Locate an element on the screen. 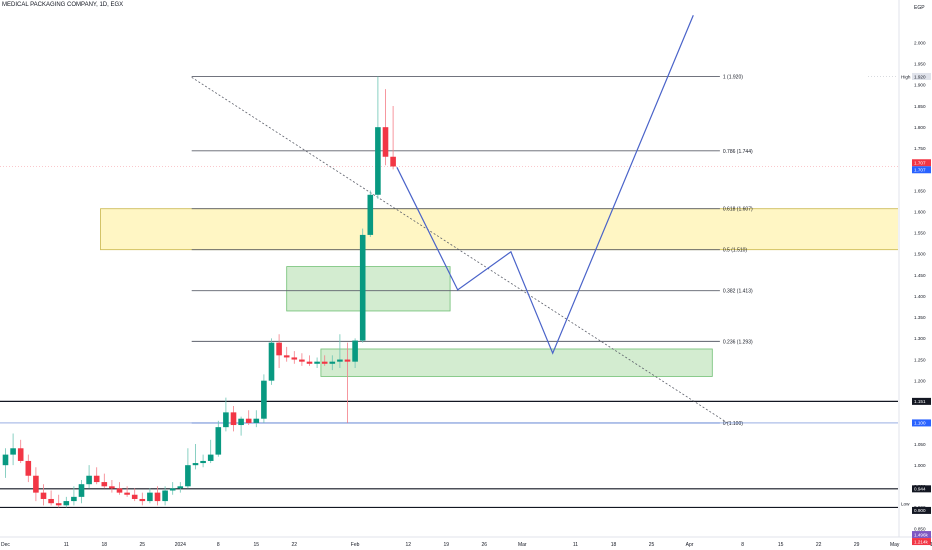 The height and width of the screenshot is (550, 932). y-tick-label-10: 1.500 is located at coordinates (920, 254).